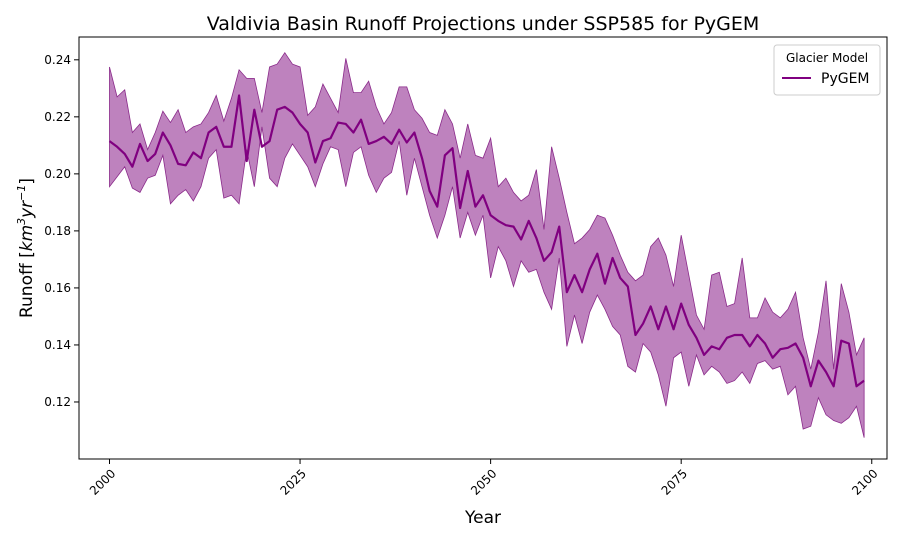 The width and height of the screenshot is (900, 540). I want to click on legend-label-pygem: PyGEM, so click(845, 79).